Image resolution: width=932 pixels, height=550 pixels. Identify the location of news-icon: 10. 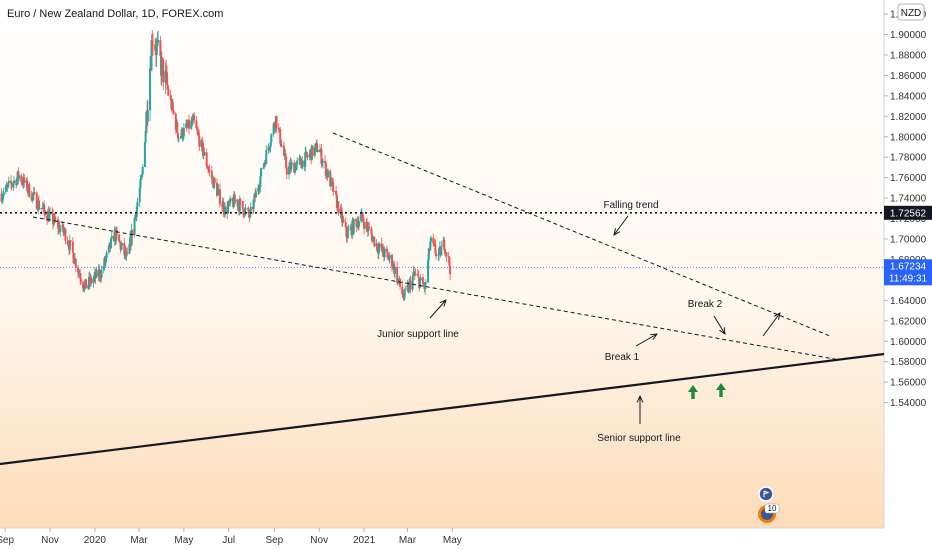
(769, 513).